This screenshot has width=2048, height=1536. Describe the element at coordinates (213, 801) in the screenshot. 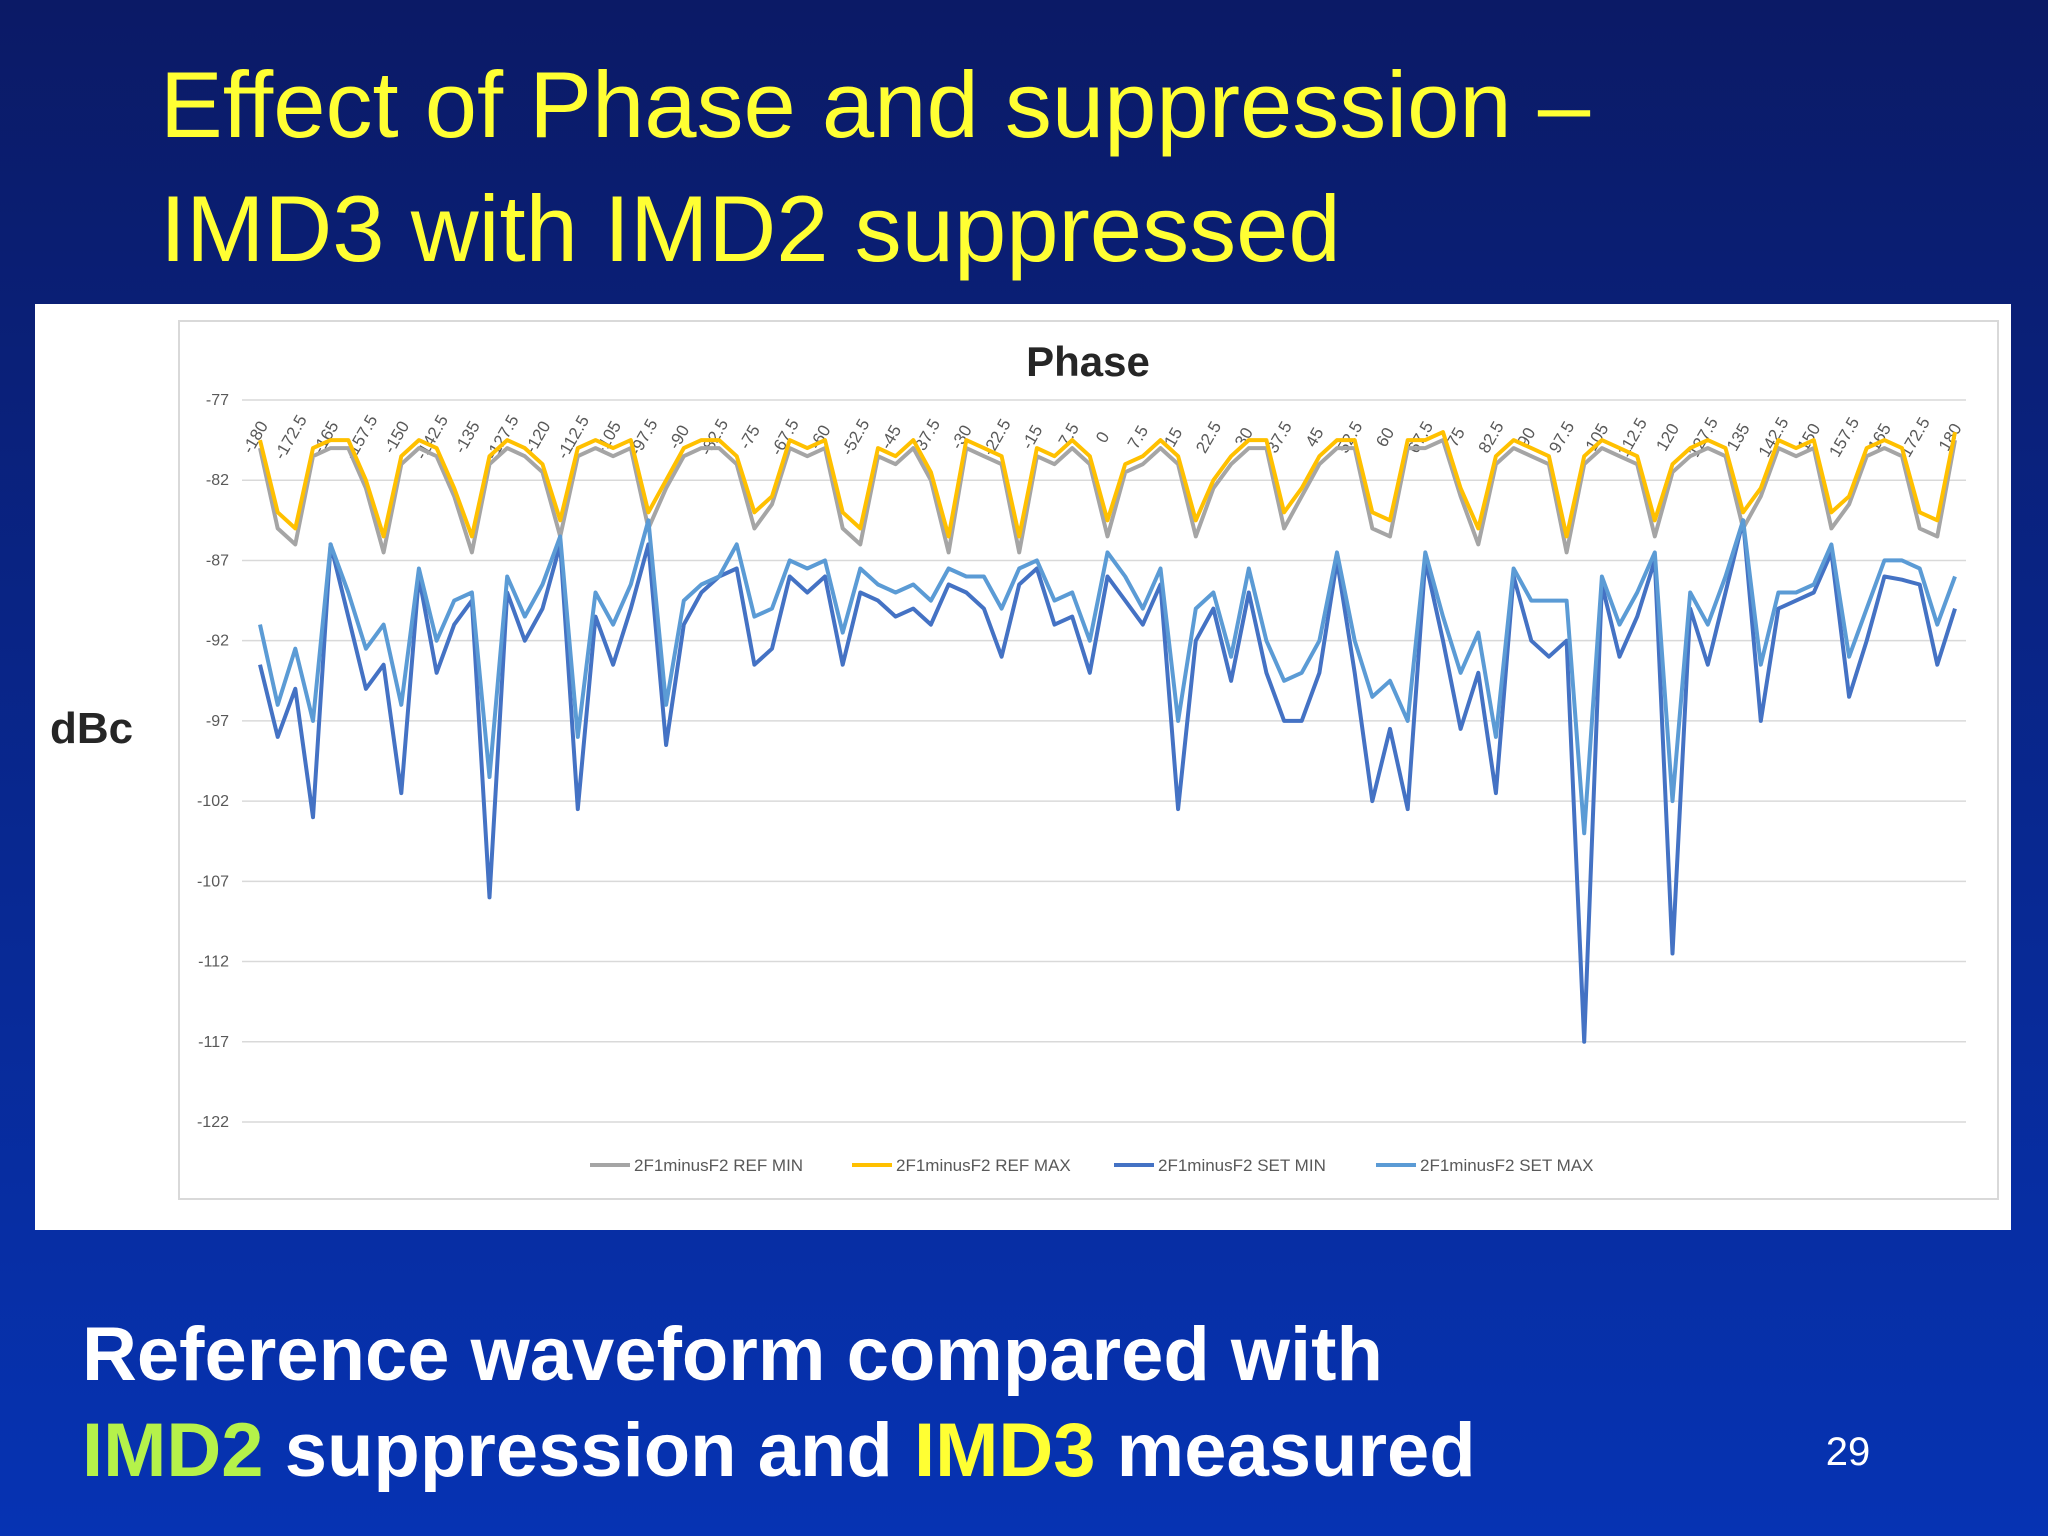

I see `y-tick-label: -102` at that location.